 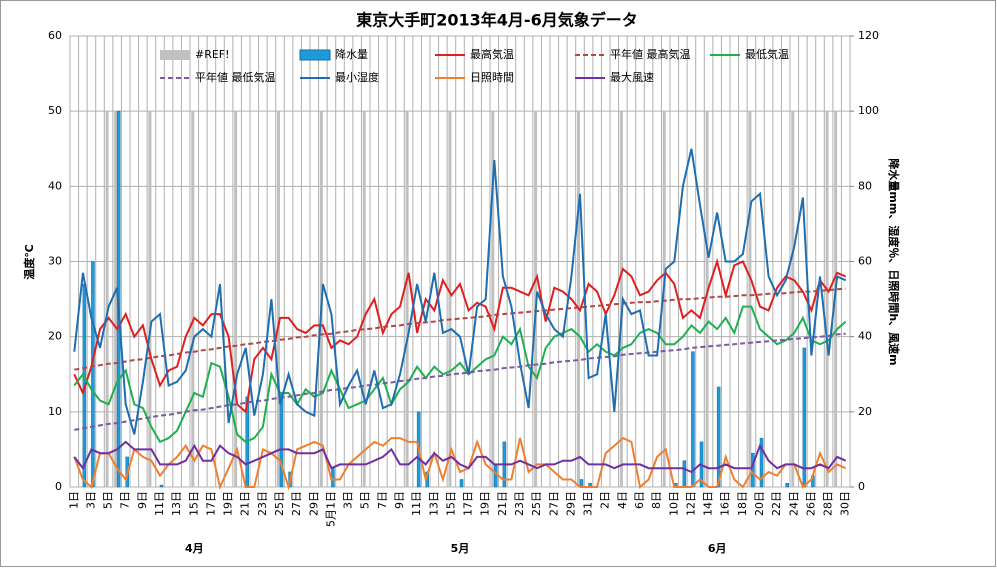 I want to click on y2-tick-label: 60, so click(x=865, y=261).